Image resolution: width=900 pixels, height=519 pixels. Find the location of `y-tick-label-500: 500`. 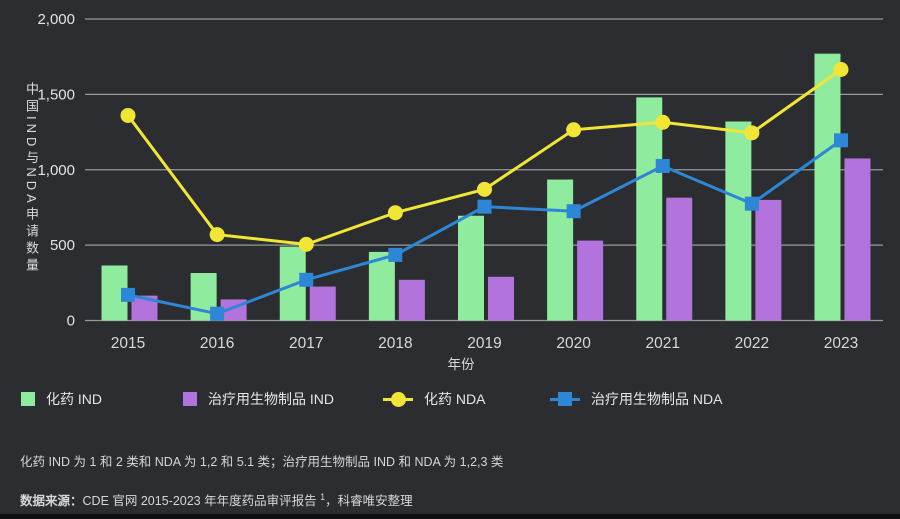

y-tick-label-500: 500 is located at coordinates (62, 245).